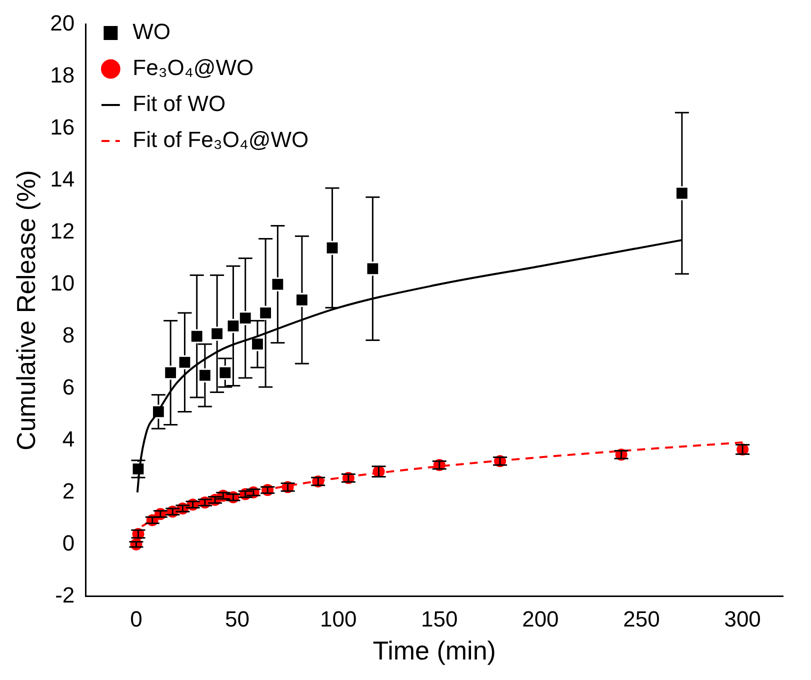 This screenshot has width=811, height=680. Describe the element at coordinates (62, 283) in the screenshot. I see `y-tick-label: 10` at that location.